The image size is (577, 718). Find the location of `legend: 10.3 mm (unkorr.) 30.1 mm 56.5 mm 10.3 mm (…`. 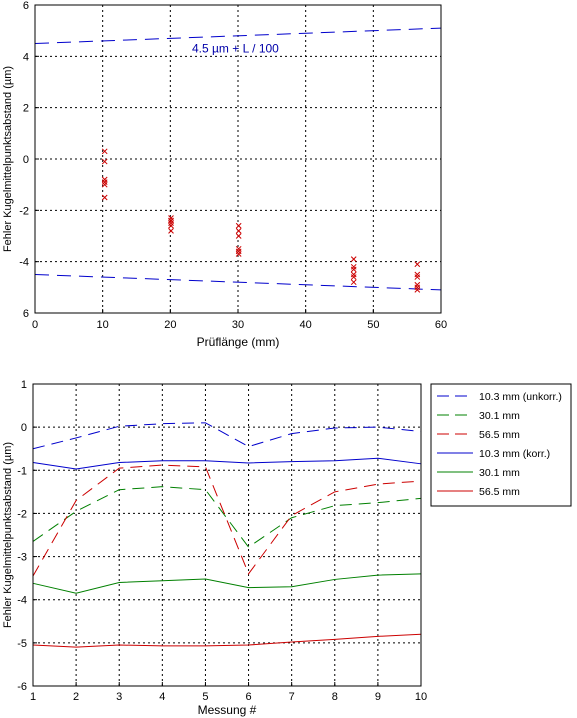

legend: 10.3 mm (unkorr.) 30.1 mm 56.5 mm 10.3 mm (… is located at coordinates (501, 445).